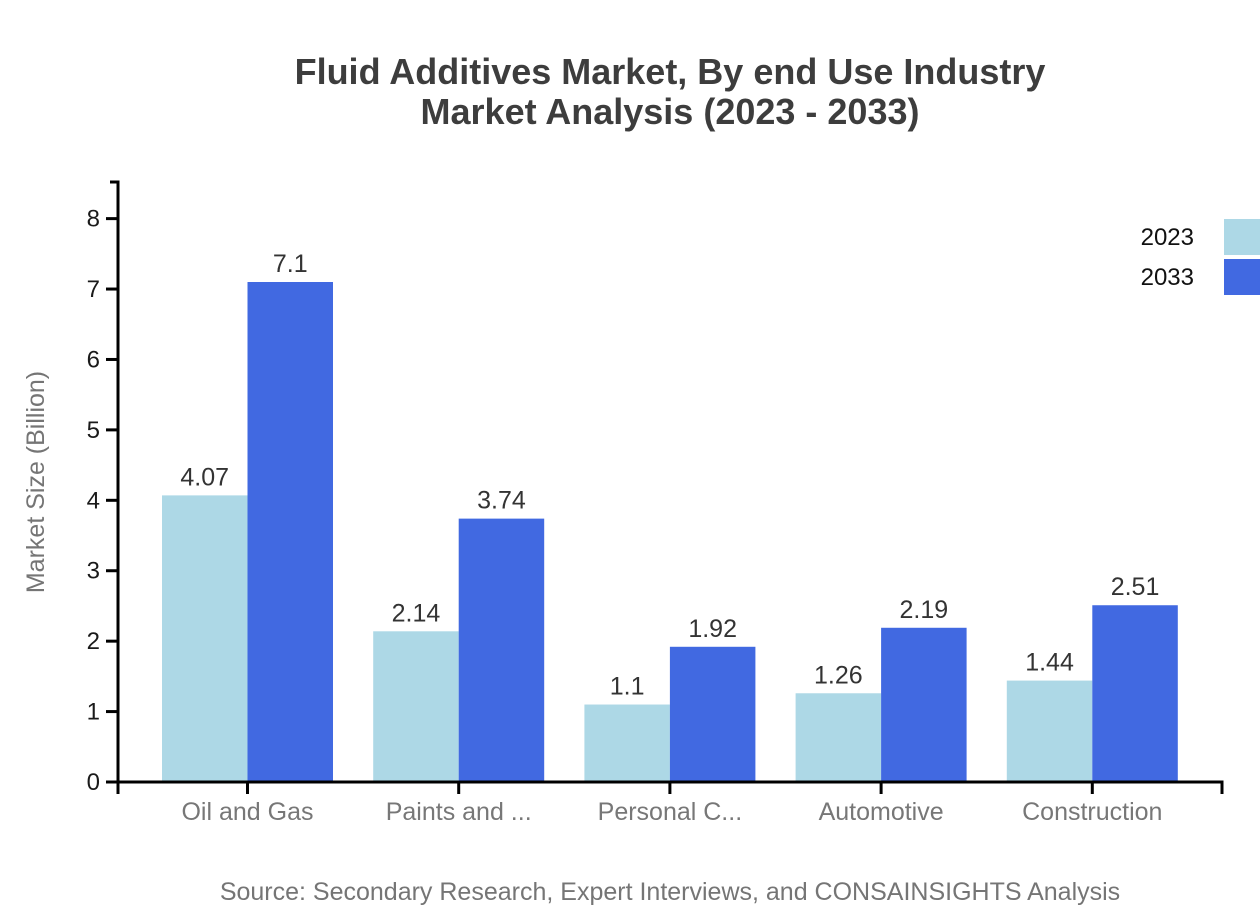 The image size is (1260, 920). I want to click on y-tick-label: 2, so click(93, 641).